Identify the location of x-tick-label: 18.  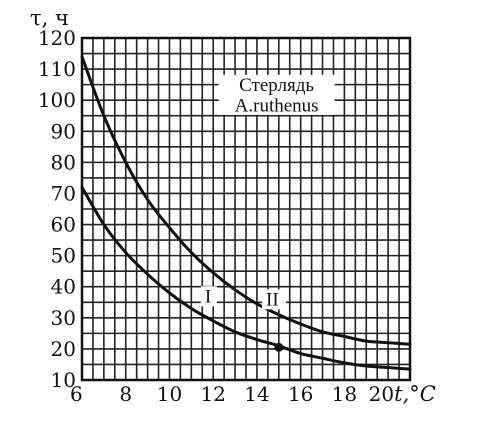
(344, 394).